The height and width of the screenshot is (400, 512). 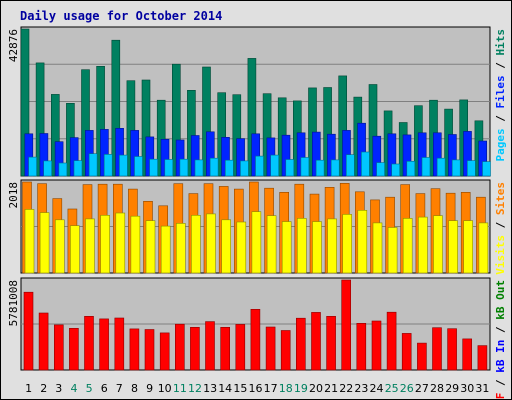 What do you see at coordinates (500, 356) in the screenshot?
I see `kbytes-panel-legend-item-2: kB In` at bounding box center [500, 356].